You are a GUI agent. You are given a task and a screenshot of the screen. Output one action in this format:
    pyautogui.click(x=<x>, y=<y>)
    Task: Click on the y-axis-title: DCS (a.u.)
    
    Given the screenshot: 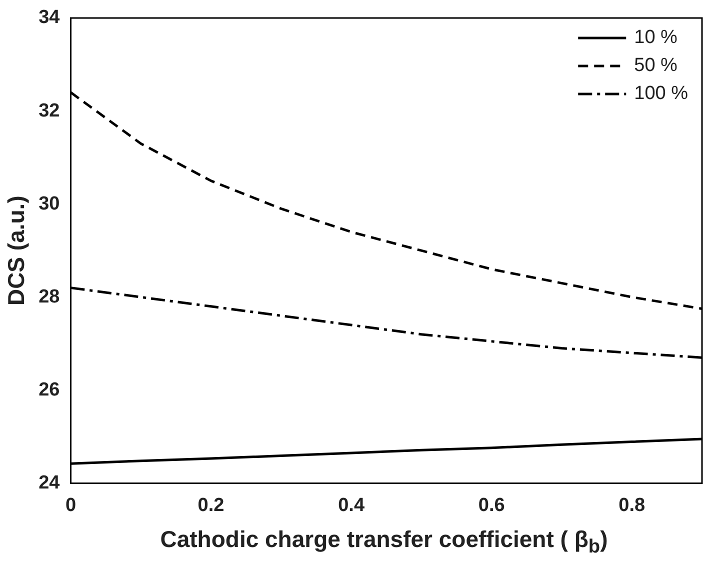 What is the action you would take?
    pyautogui.click(x=16, y=251)
    